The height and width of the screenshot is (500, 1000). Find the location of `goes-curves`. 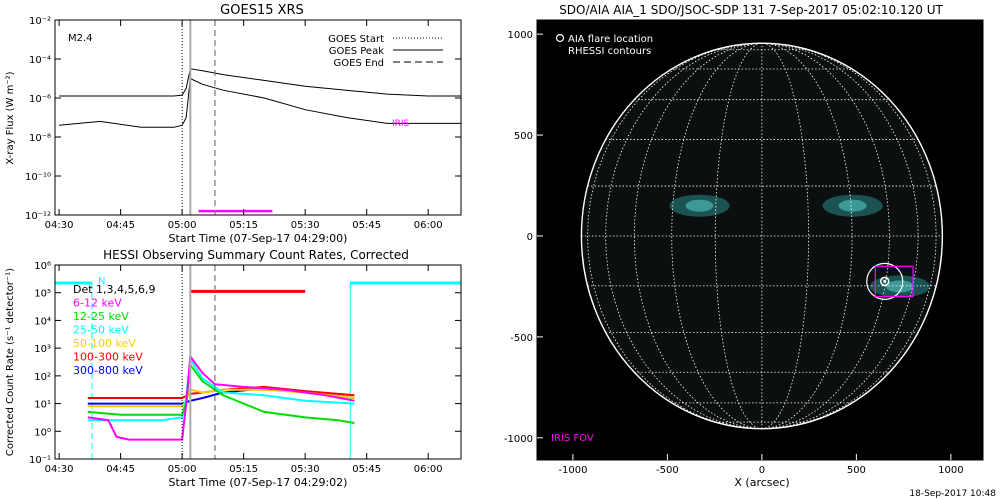

goes-curves is located at coordinates (260, 140).